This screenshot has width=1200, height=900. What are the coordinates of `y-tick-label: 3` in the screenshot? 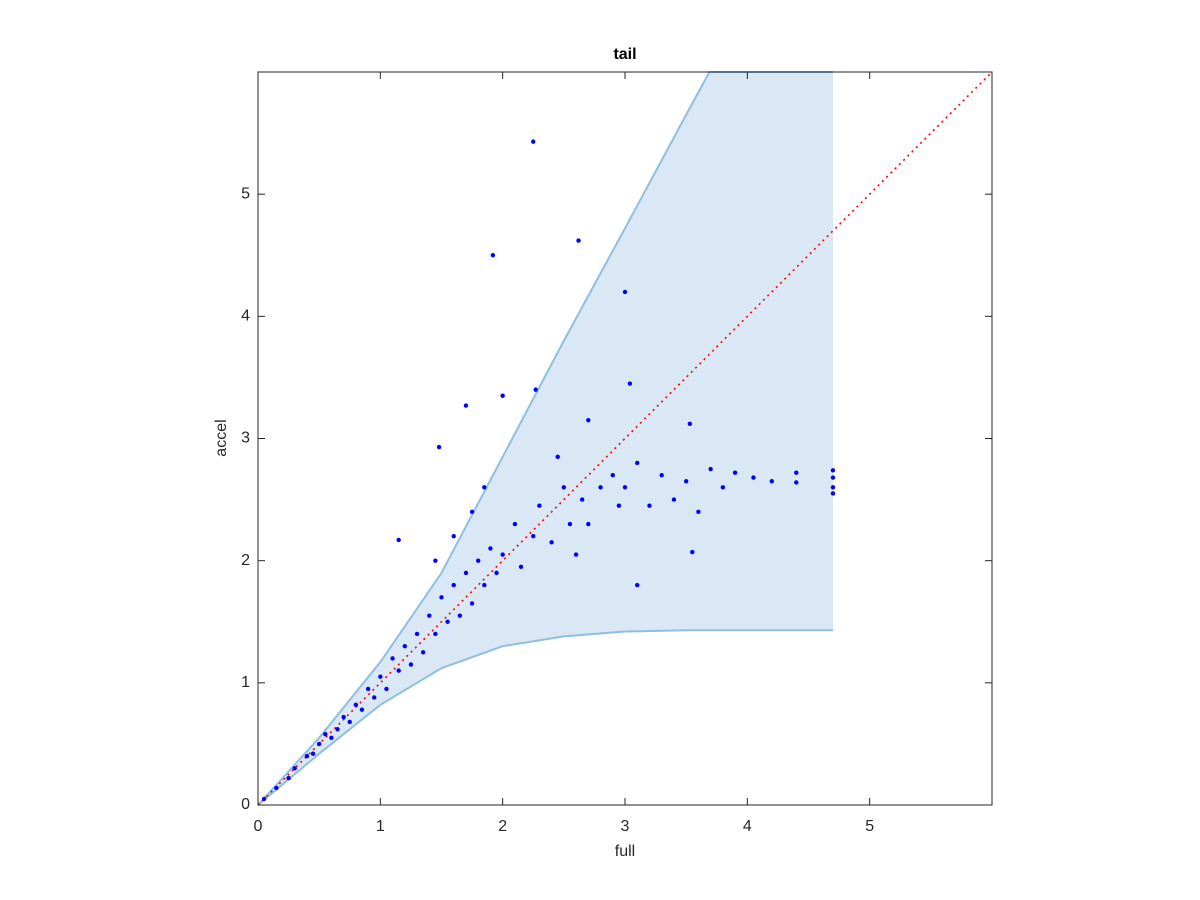 It's located at (245, 438).